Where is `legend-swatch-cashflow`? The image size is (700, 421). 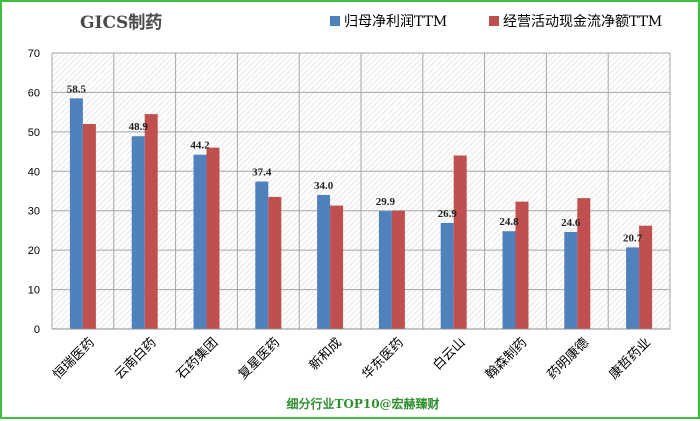
legend-swatch-cashflow is located at coordinates (494, 21).